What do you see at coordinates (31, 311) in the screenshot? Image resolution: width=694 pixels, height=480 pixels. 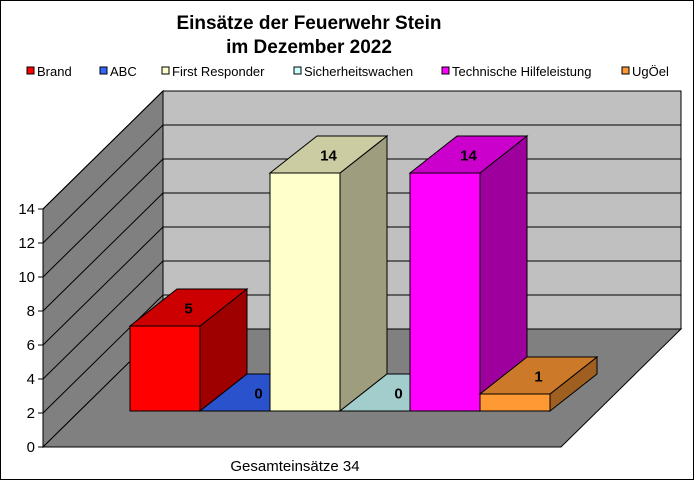 I see `y-tick-label: 8` at bounding box center [31, 311].